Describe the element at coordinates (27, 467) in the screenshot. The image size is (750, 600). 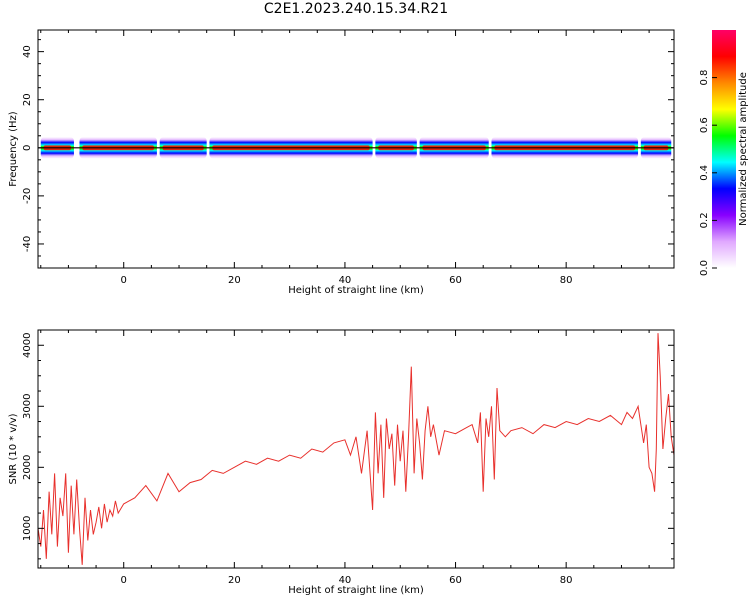
I see `y-tick-label: 2000` at that location.